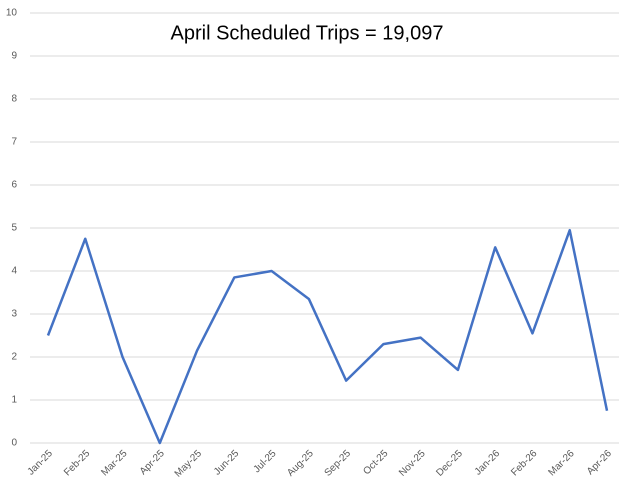  I want to click on y-tick-label: 7, so click(14, 142).